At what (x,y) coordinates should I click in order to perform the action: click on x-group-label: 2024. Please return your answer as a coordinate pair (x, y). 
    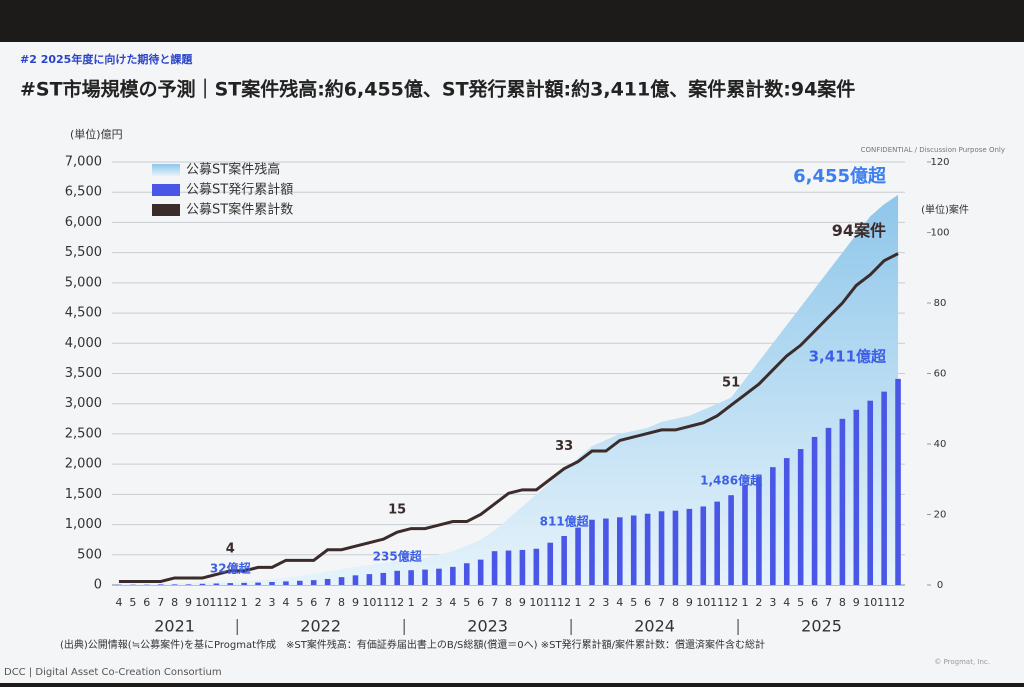
    Looking at the image, I should click on (654, 626).